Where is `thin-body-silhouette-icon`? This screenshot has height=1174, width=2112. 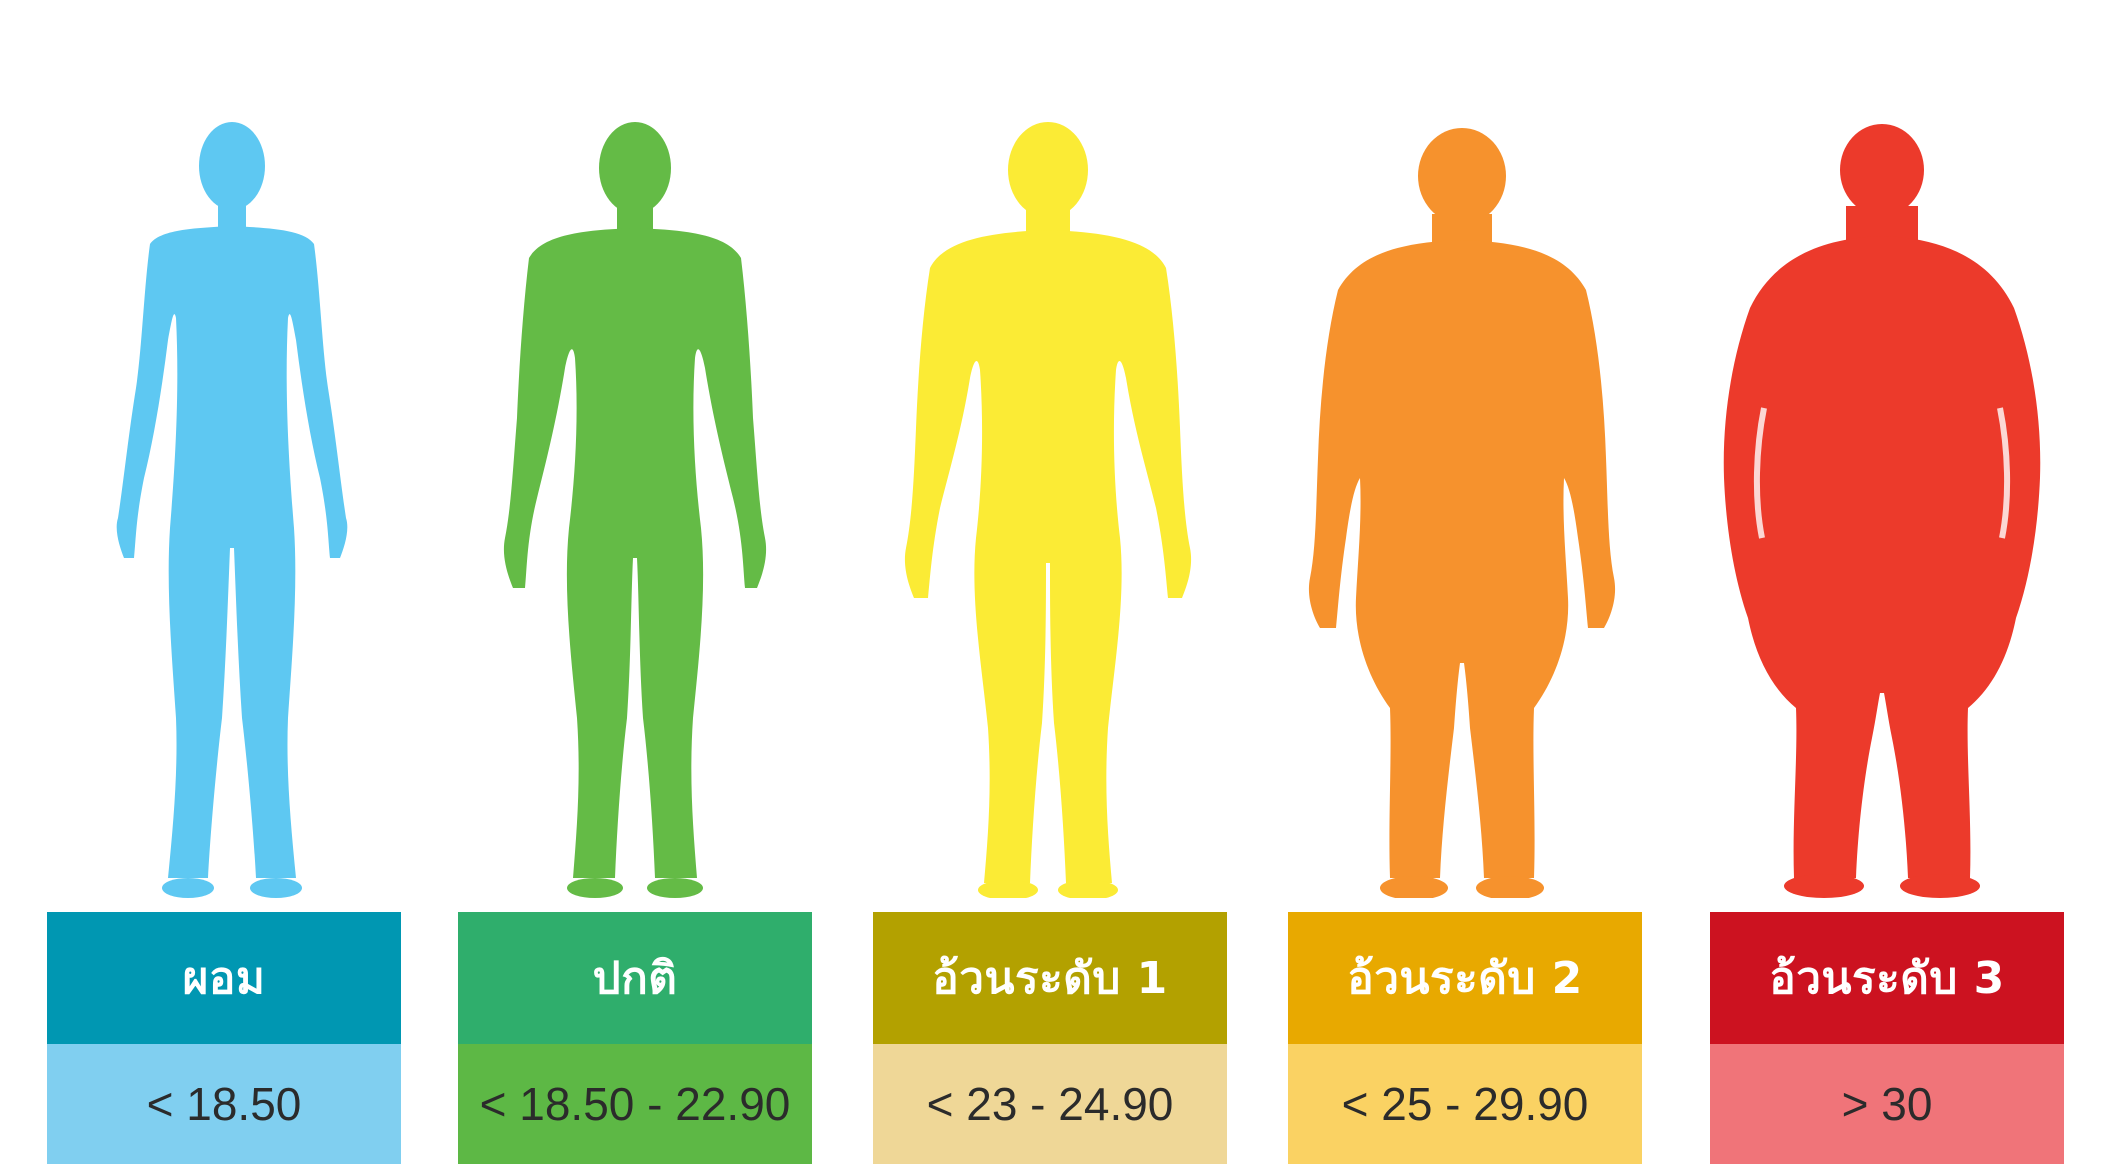 thin-body-silhouette-icon is located at coordinates (232, 508).